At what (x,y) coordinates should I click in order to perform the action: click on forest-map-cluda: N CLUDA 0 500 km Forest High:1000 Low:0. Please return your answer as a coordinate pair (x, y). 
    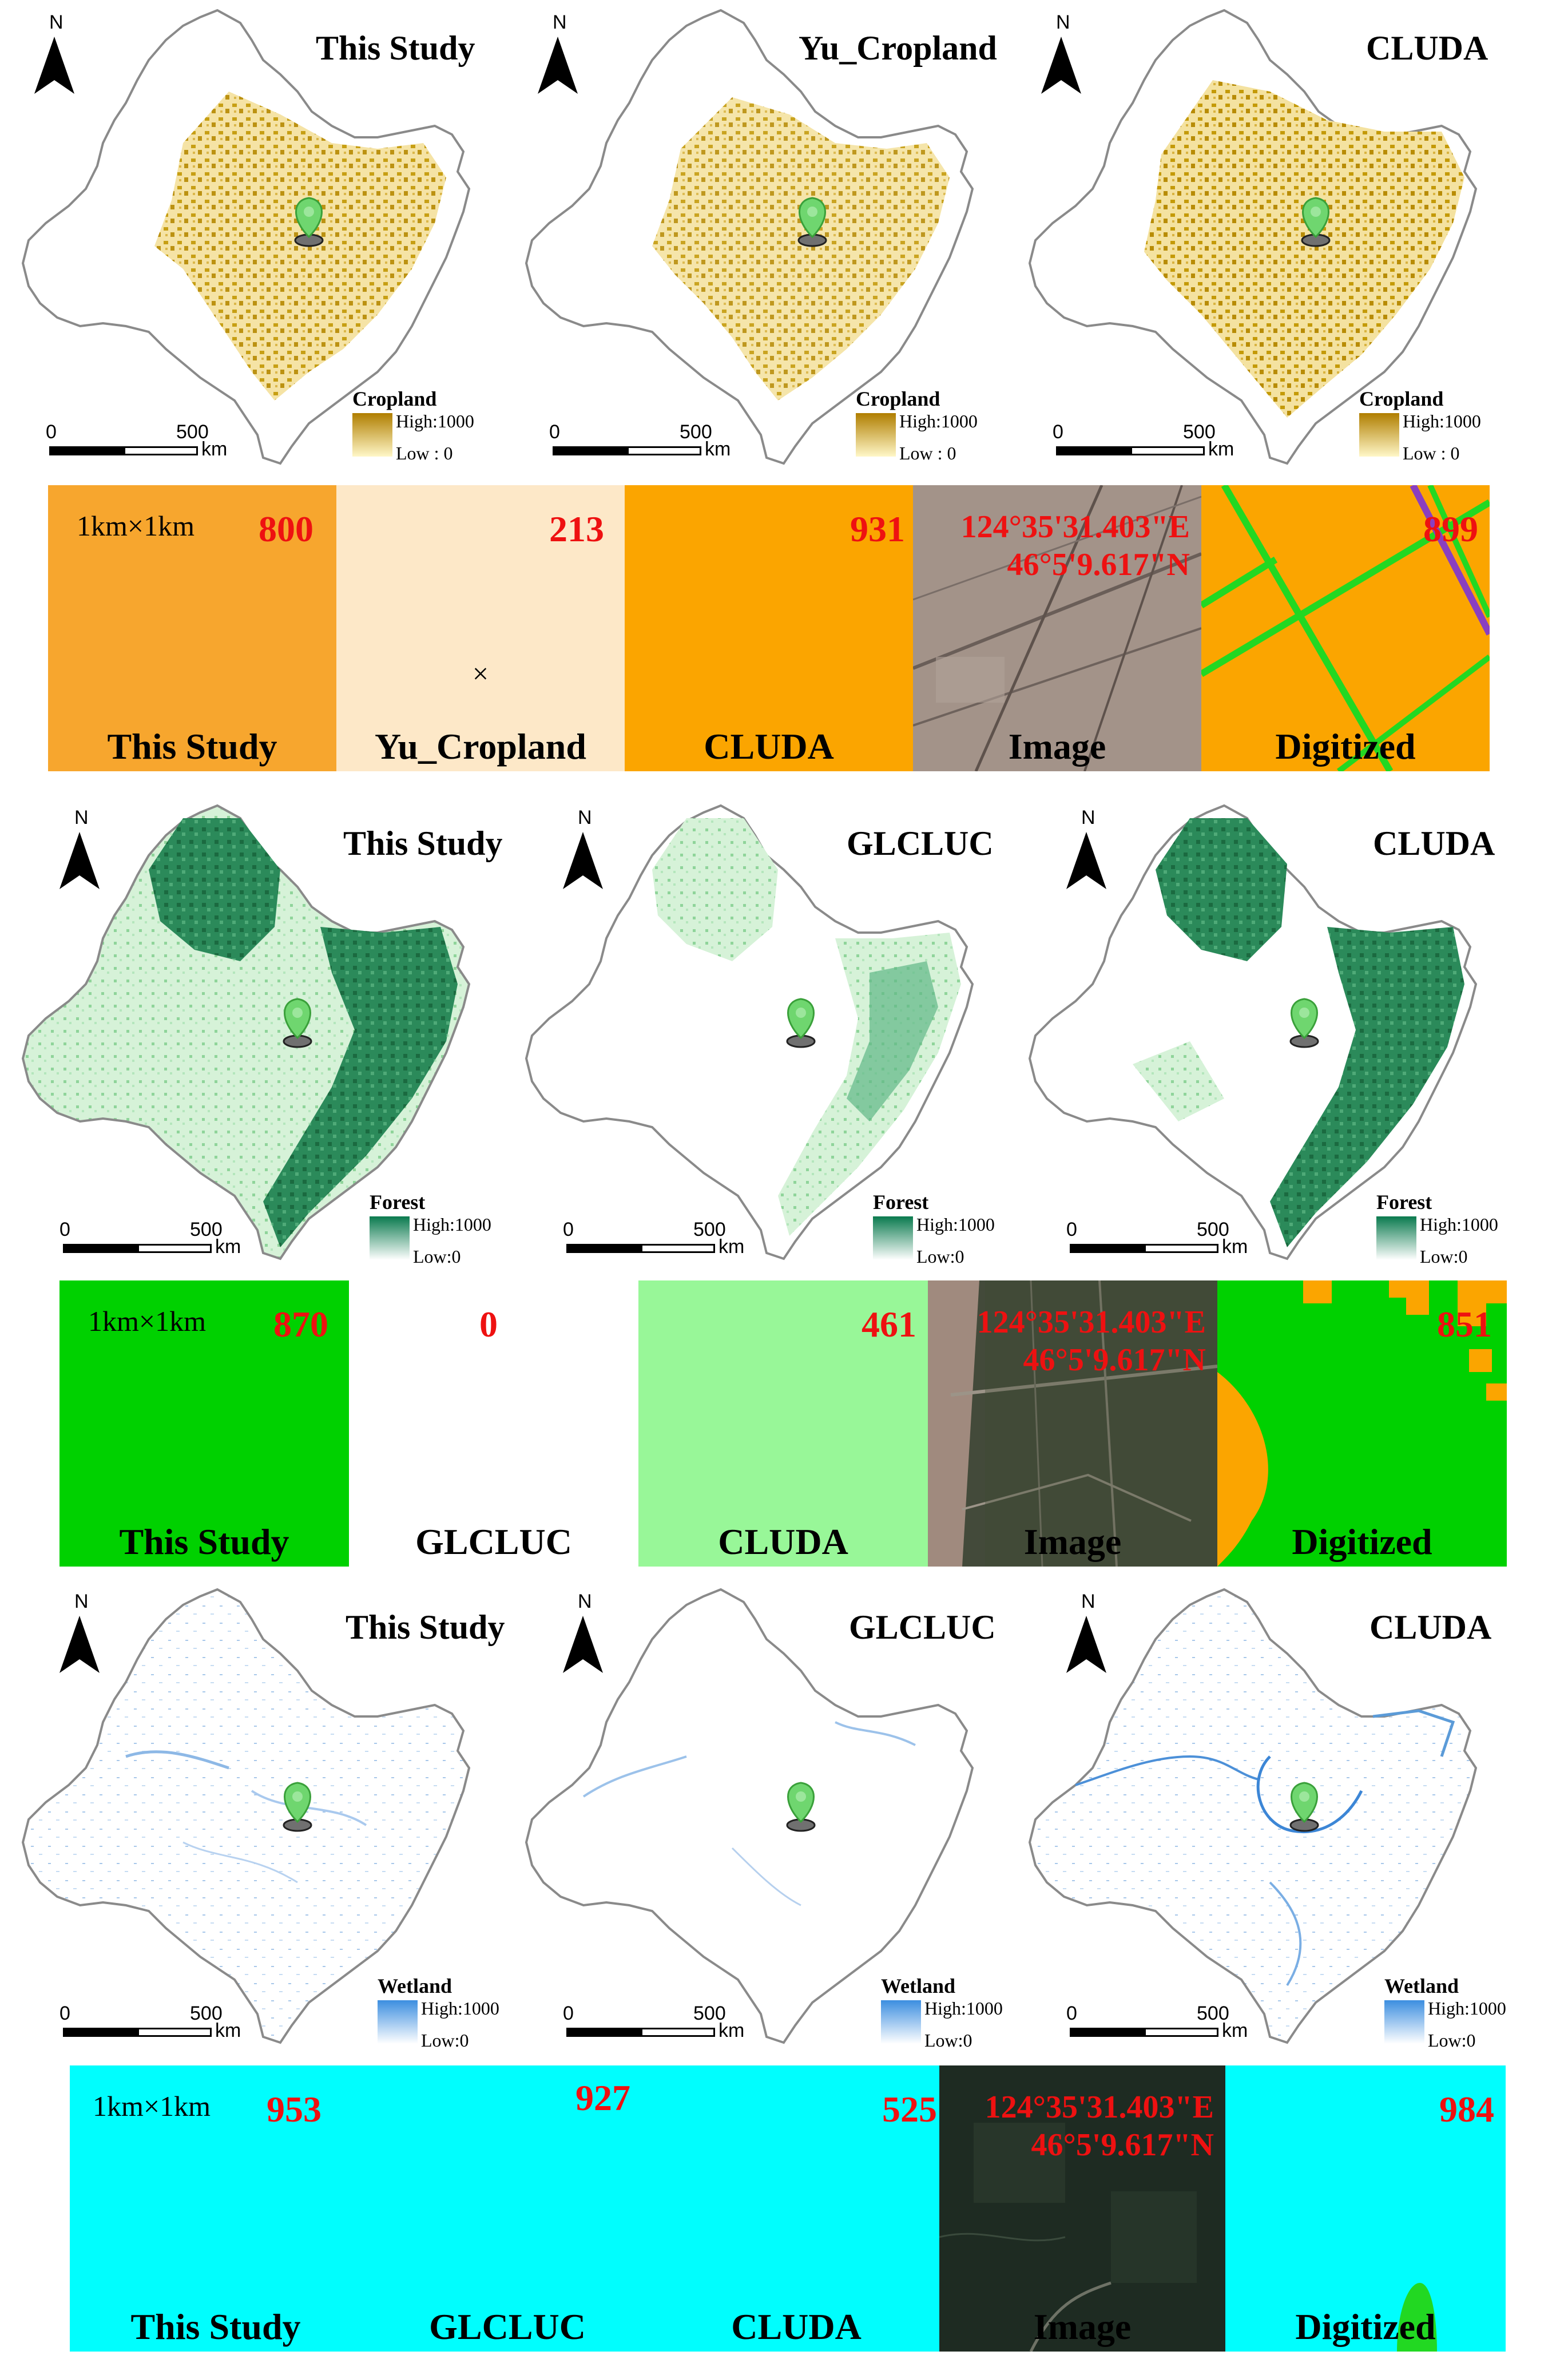
    Looking at the image, I should click on (1258, 1041).